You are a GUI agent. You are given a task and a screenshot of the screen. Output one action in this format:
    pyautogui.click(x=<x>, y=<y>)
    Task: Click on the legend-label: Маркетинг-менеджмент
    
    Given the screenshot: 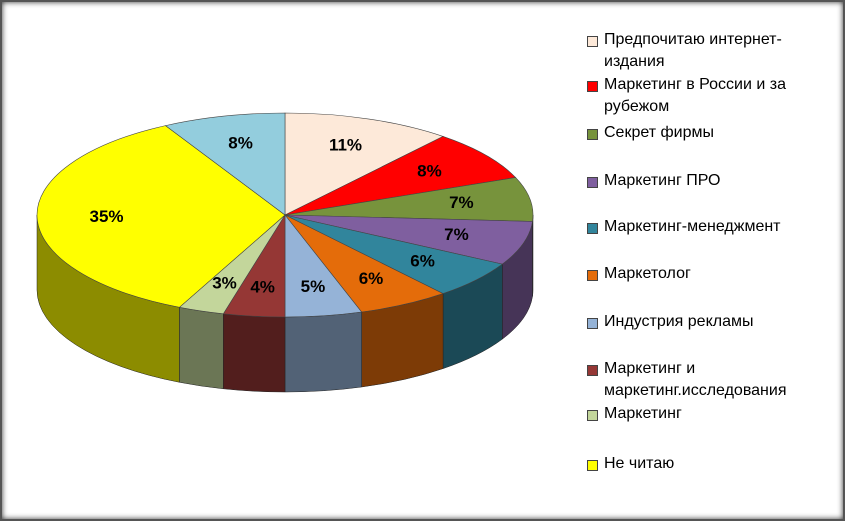 What is the action you would take?
    pyautogui.click(x=692, y=226)
    